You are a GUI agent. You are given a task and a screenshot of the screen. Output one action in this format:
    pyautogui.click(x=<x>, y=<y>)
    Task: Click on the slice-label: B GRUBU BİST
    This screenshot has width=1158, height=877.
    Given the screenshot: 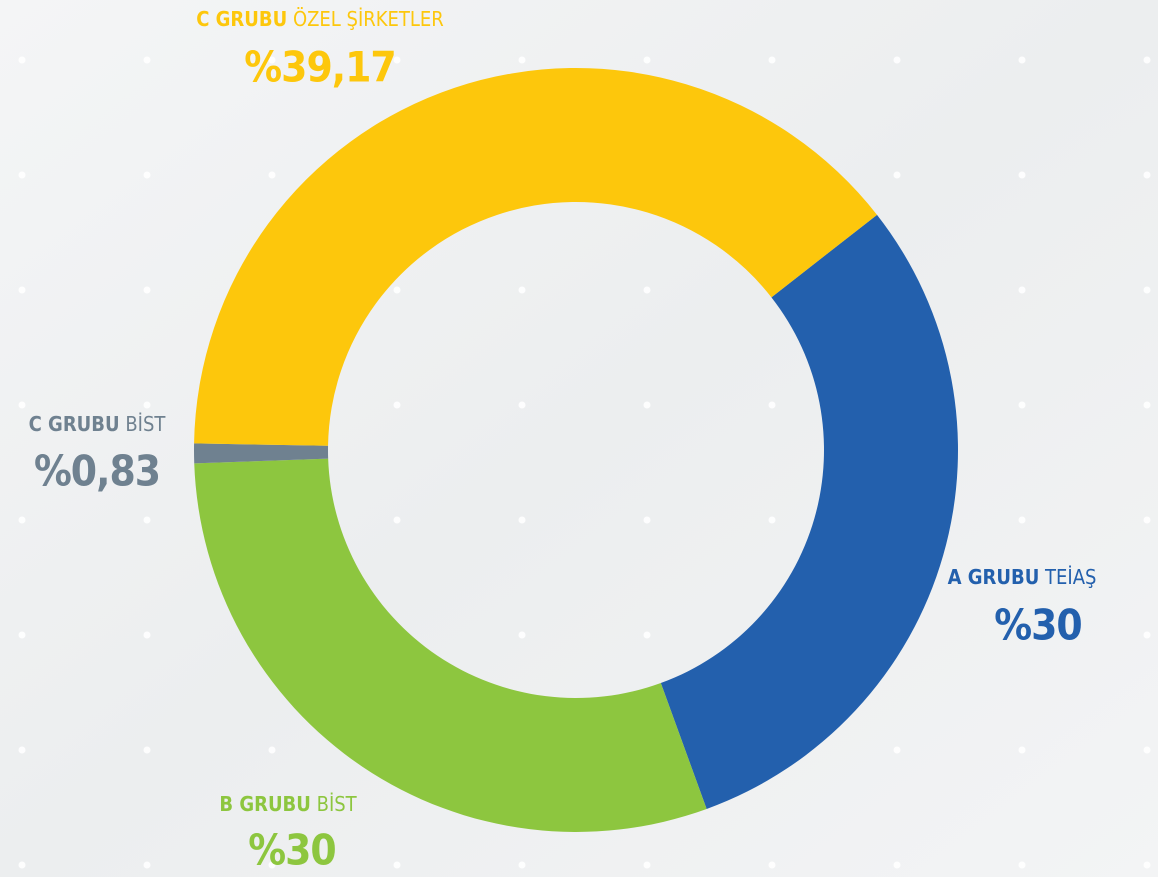 What is the action you would take?
    pyautogui.click(x=288, y=804)
    